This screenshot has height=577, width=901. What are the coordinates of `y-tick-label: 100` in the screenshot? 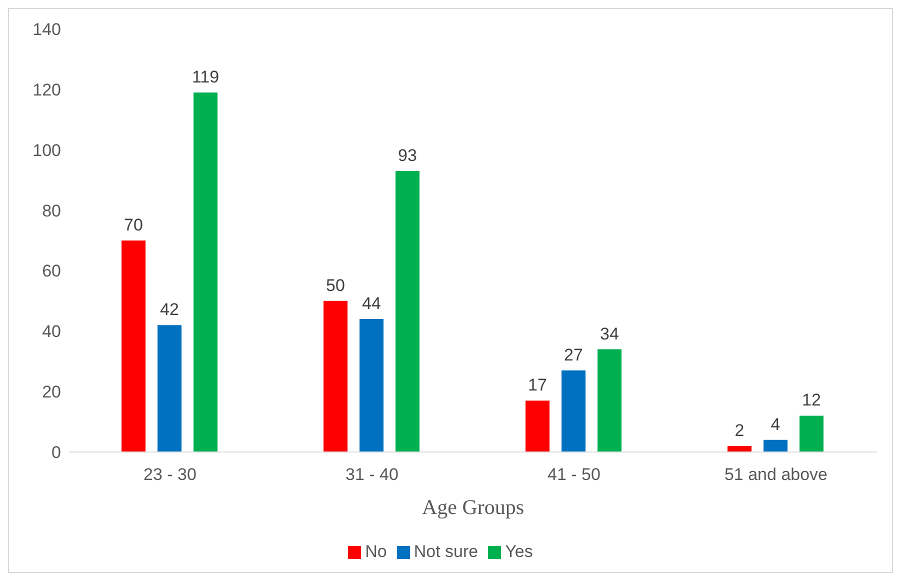 It's located at (46, 150).